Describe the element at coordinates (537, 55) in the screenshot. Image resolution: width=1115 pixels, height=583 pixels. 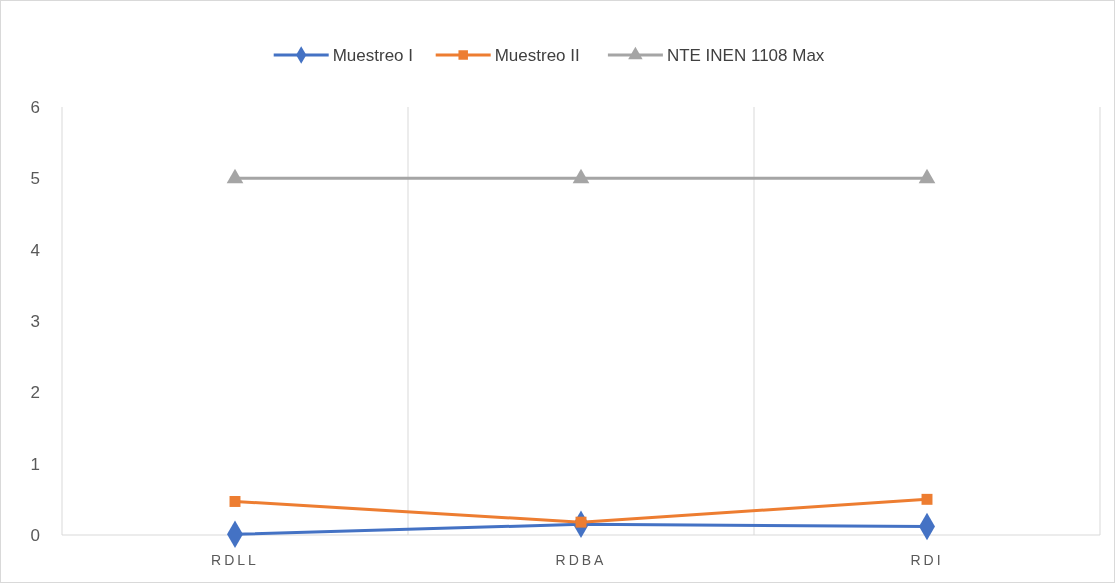
I see `legend-label: Muestreo II` at that location.